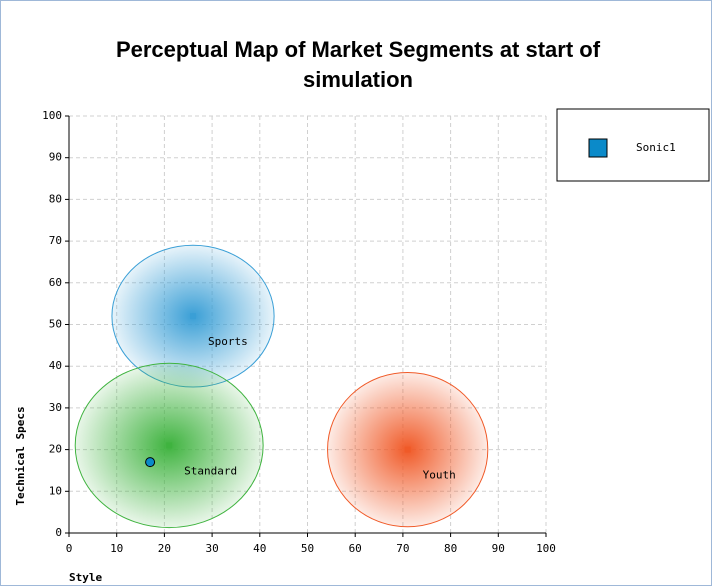 This screenshot has width=712, height=586. Describe the element at coordinates (598, 148) in the screenshot. I see `legend-swatch` at that location.